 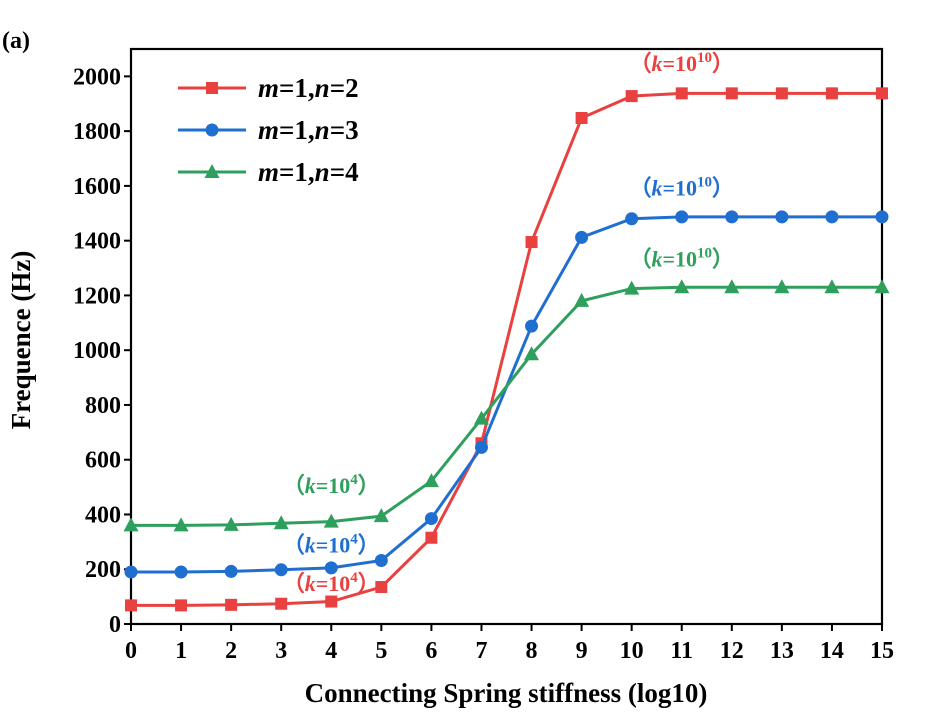 What do you see at coordinates (97, 242) in the screenshot?
I see `y-tick-label: 1400` at bounding box center [97, 242].